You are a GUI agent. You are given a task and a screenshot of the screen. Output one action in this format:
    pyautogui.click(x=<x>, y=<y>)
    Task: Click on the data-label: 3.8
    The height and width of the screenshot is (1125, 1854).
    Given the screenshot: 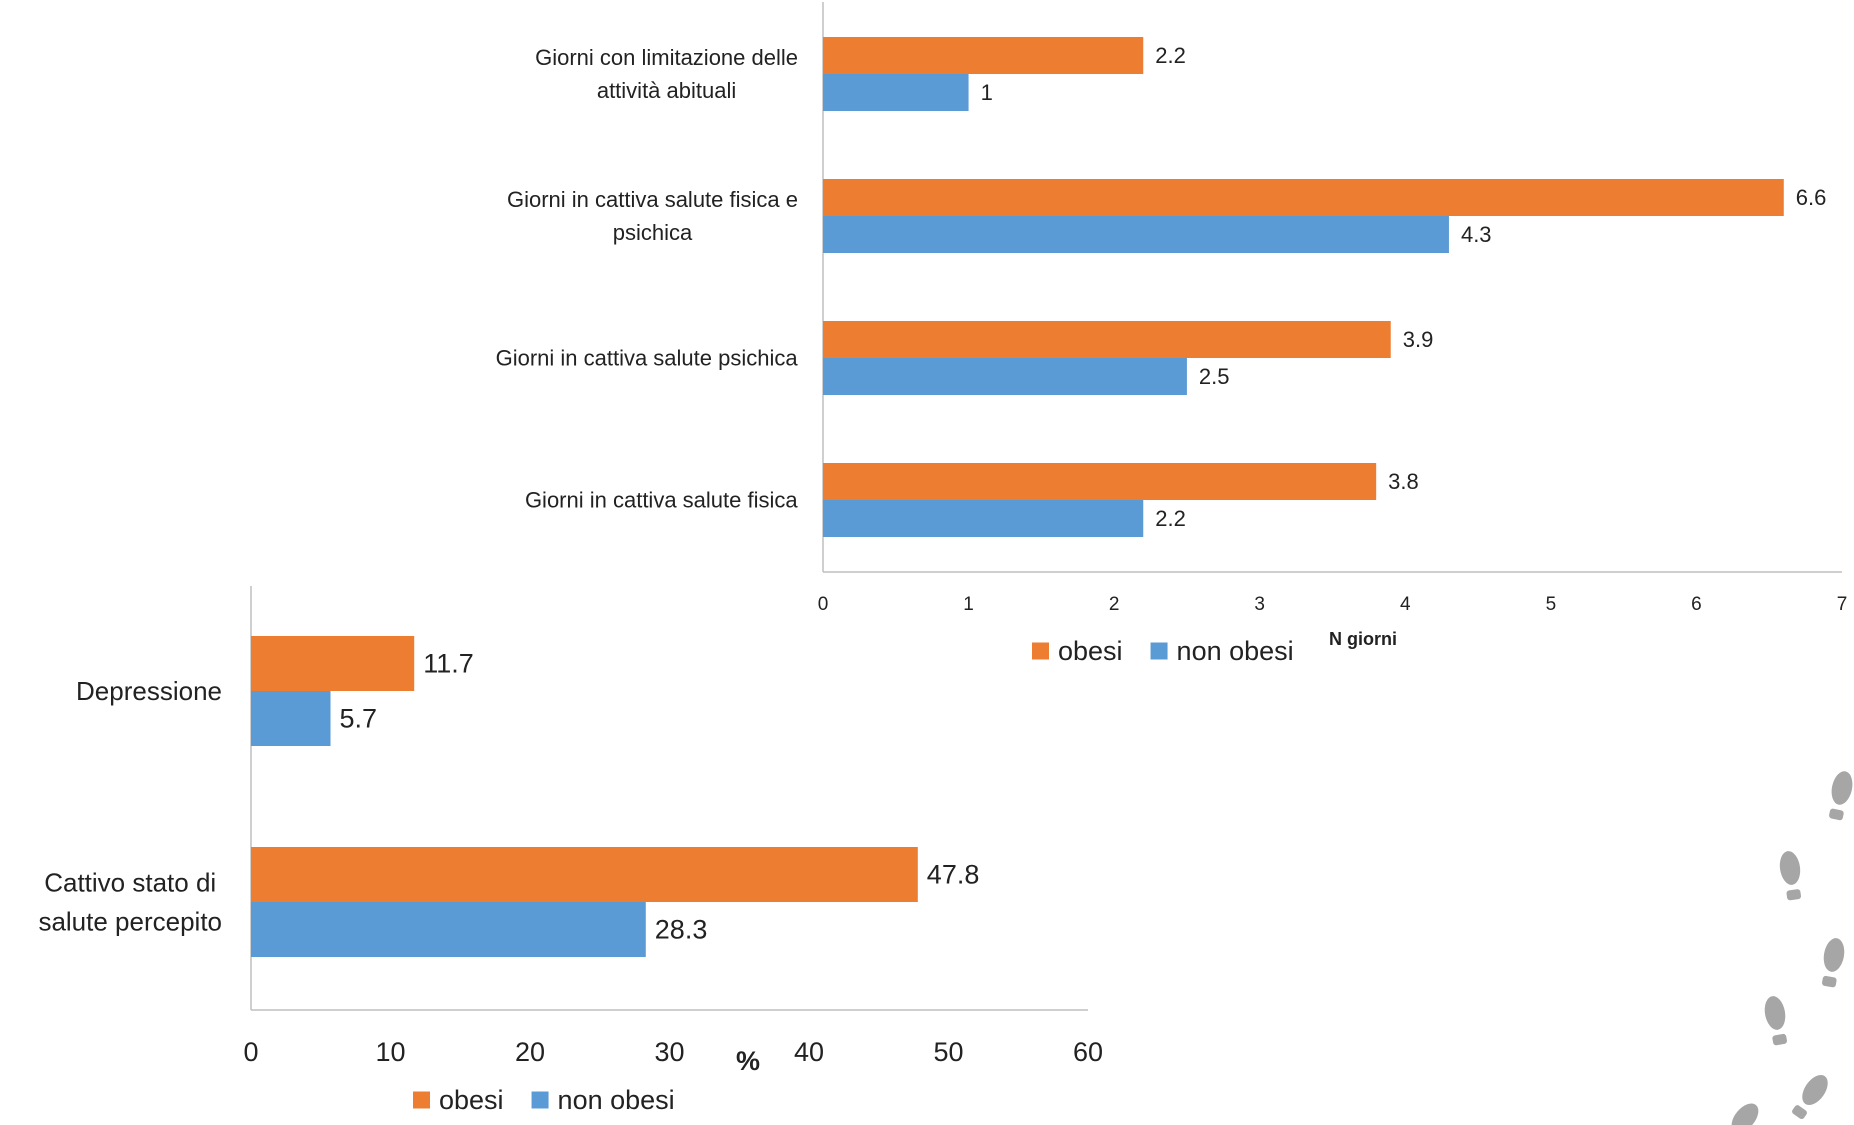 What is the action you would take?
    pyautogui.click(x=1403, y=481)
    